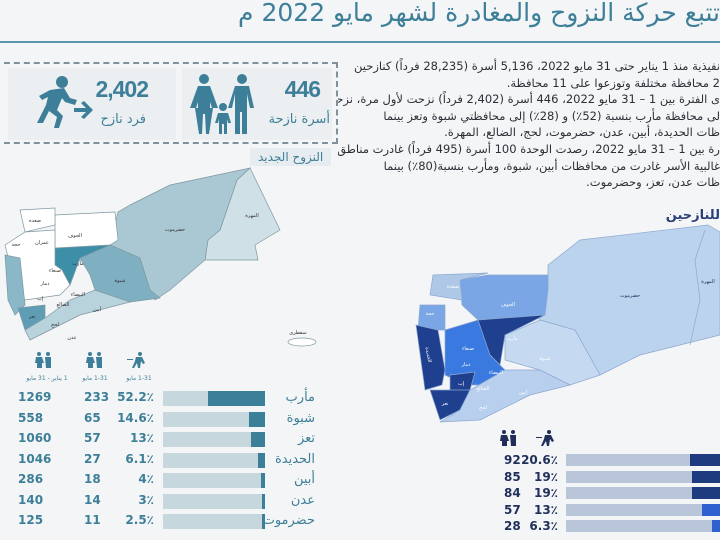  What do you see at coordinates (92, 417) in the screenshot?
I see `families-value: 65` at bounding box center [92, 417].